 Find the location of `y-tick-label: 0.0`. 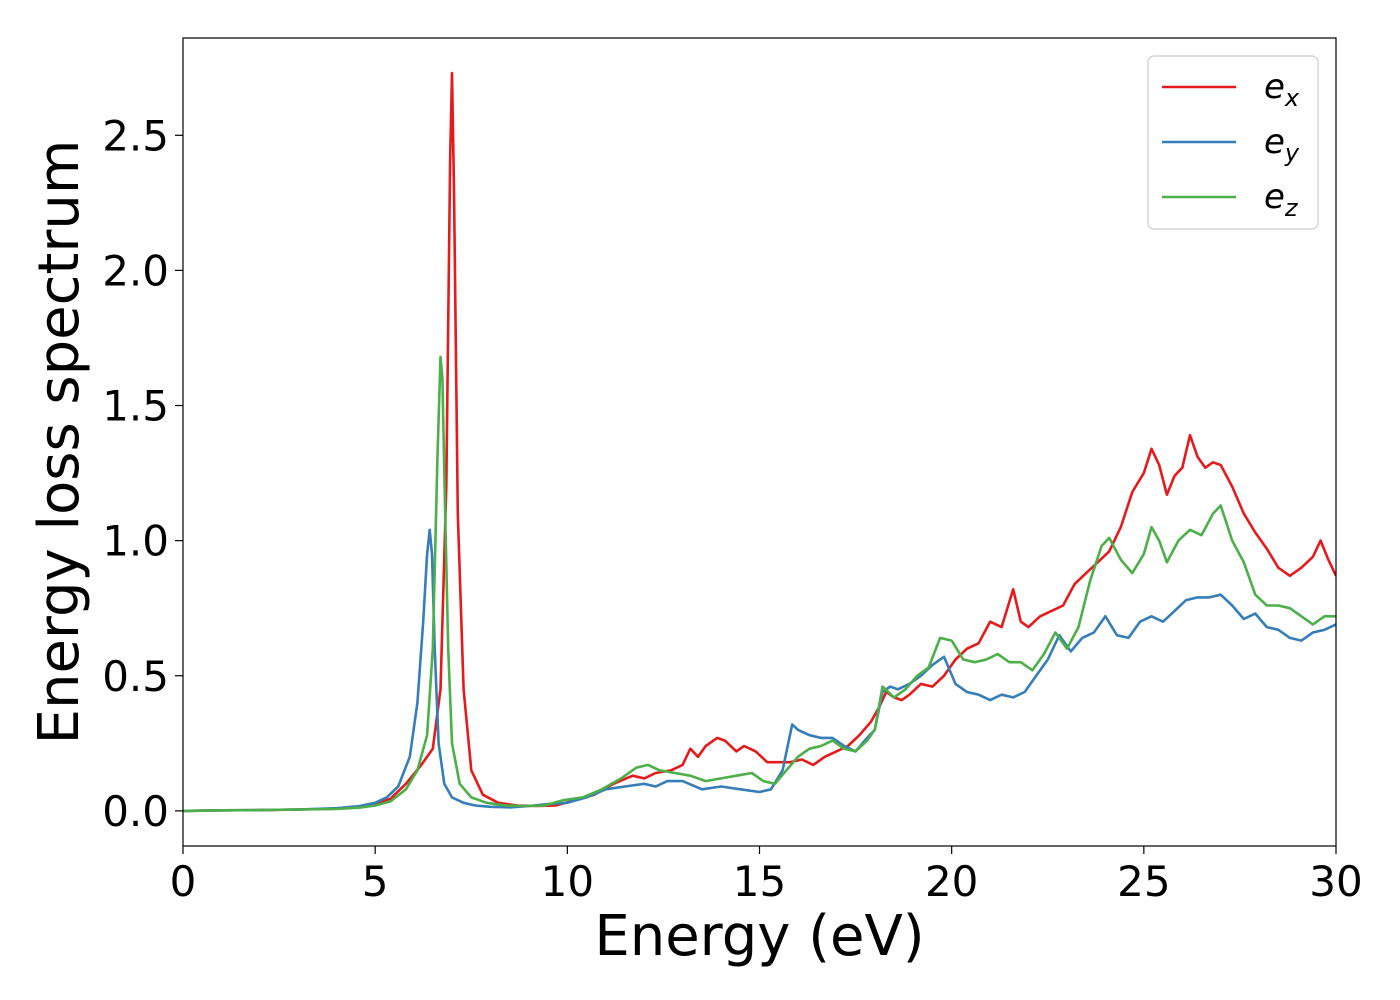

y-tick-label: 0.0 is located at coordinates (135, 811).